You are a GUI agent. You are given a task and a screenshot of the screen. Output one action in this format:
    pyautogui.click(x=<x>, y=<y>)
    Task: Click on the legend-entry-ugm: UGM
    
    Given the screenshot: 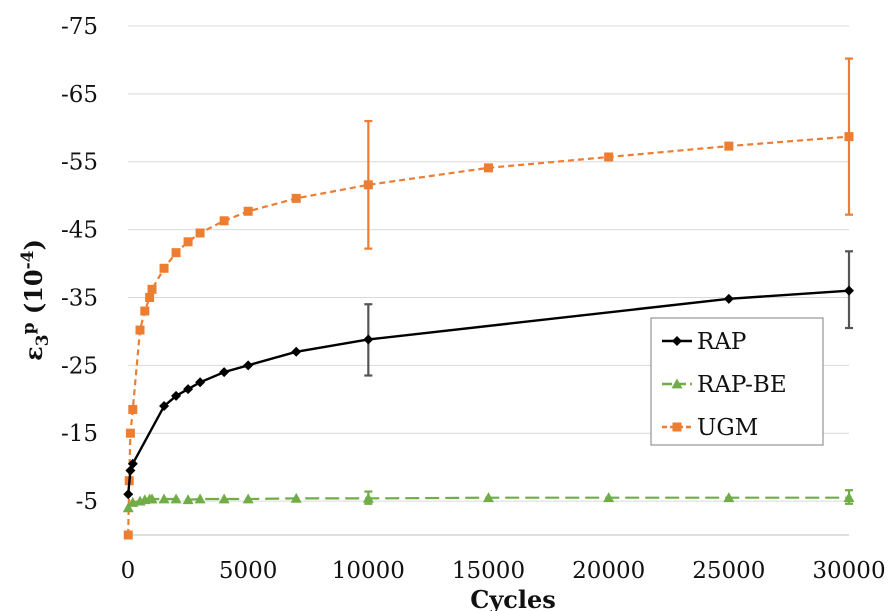 What is the action you would take?
    pyautogui.click(x=710, y=428)
    